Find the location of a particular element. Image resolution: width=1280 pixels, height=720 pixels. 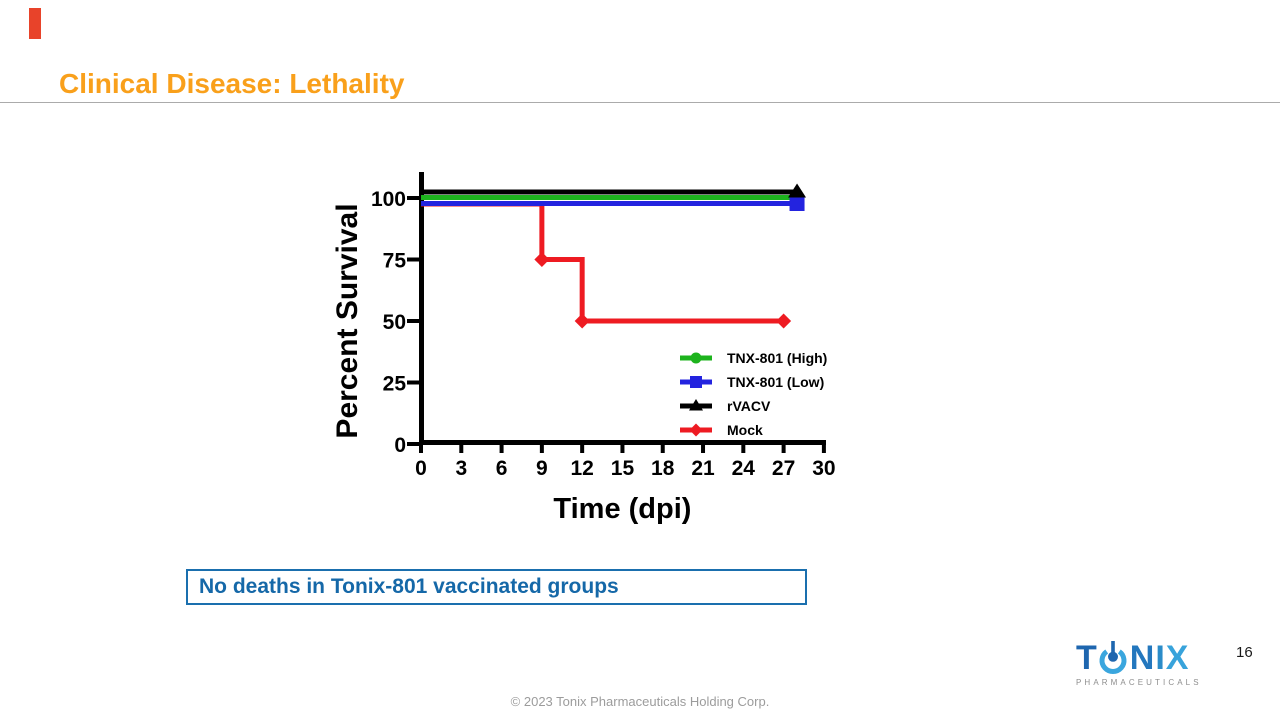

chart-legend: TNX-801 (High) TNX-801 (Low) rVACV Mock is located at coordinates (753, 394).